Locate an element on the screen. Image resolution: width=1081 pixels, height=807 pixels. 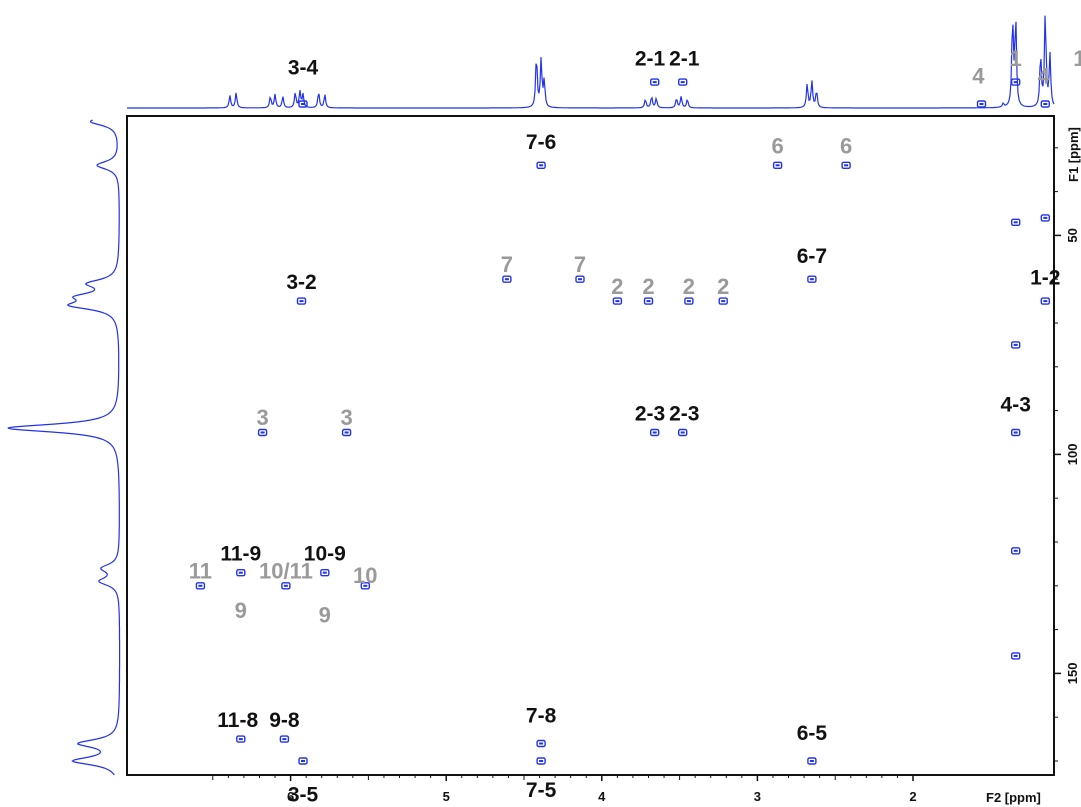
x-axis-label: F2 [ppm] is located at coordinates (1013, 797).